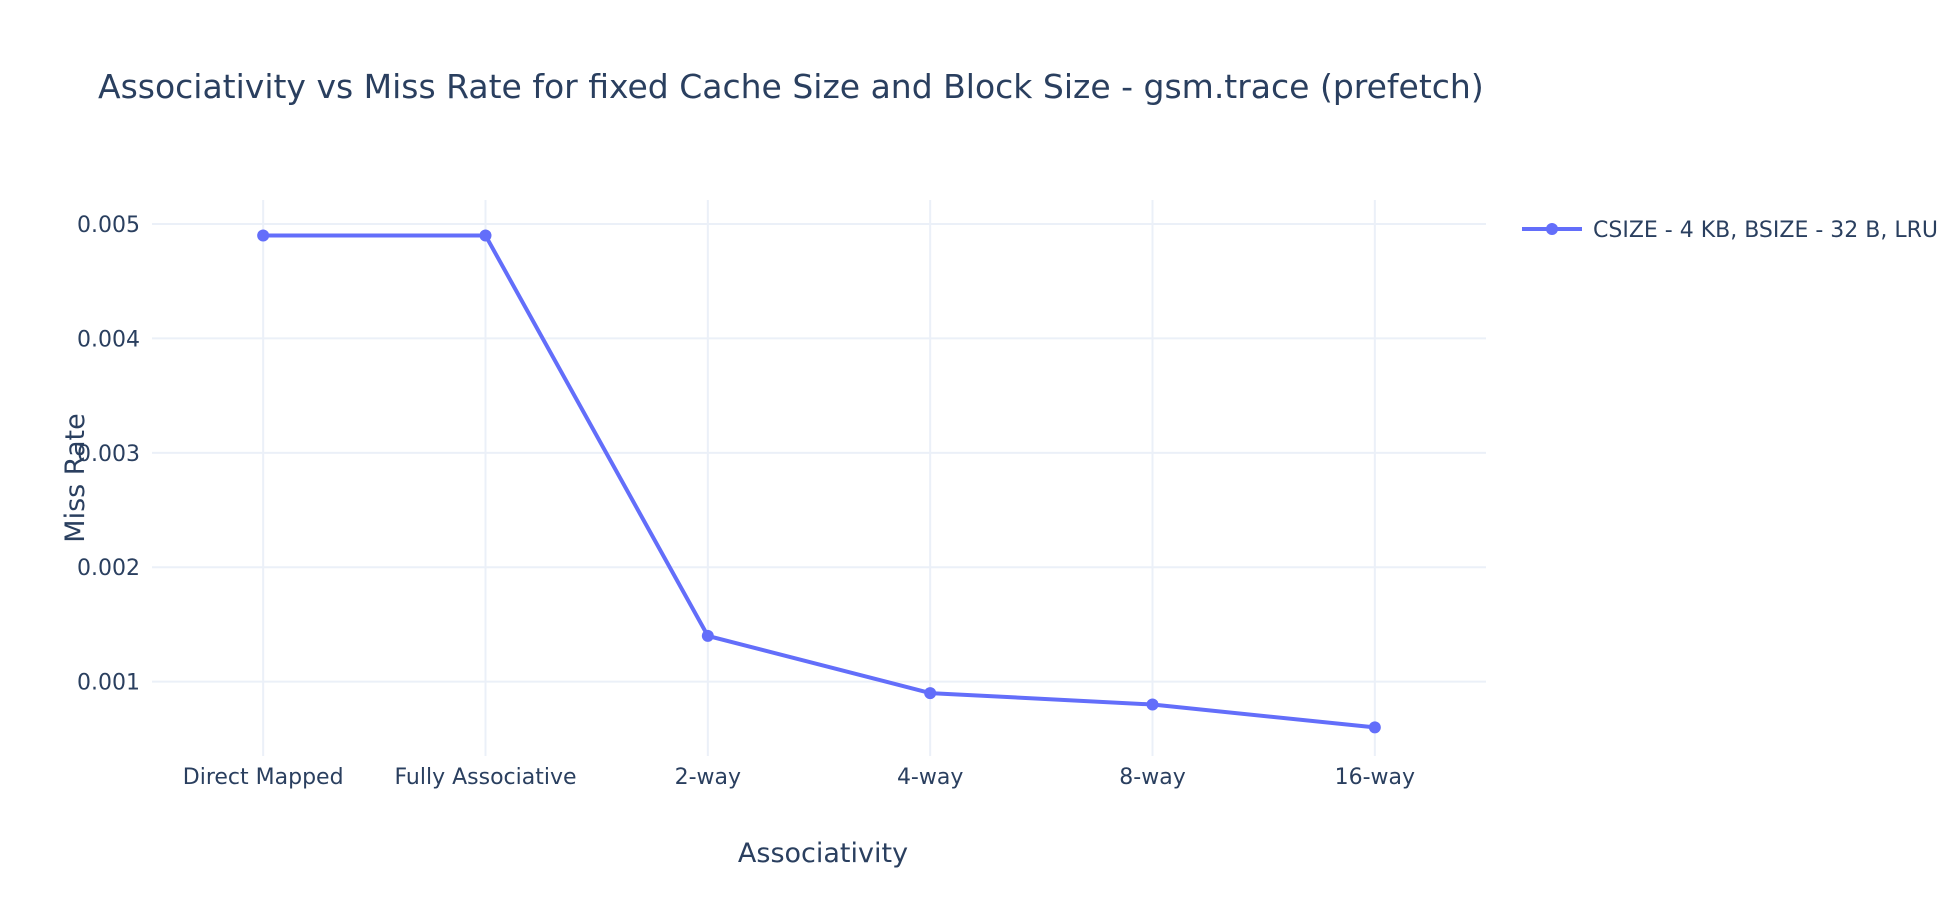 Image resolution: width=1958 pixels, height=916 pixels. I want to click on y-tick-labels: 0.001 0.002 0.003 0.004 0.005, so click(108, 454).